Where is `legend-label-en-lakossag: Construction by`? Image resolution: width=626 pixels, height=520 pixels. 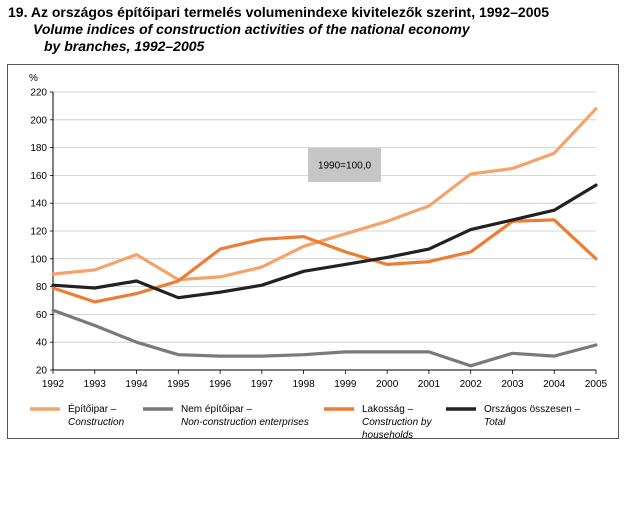
legend-label-en-lakossag: Construction by is located at coordinates (397, 422).